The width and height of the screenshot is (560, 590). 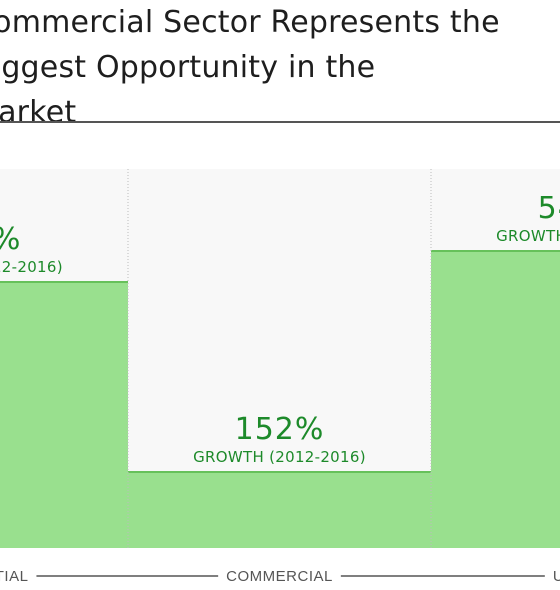 I want to click on category-label-commercial: COMMERCIAL, so click(x=279, y=576).